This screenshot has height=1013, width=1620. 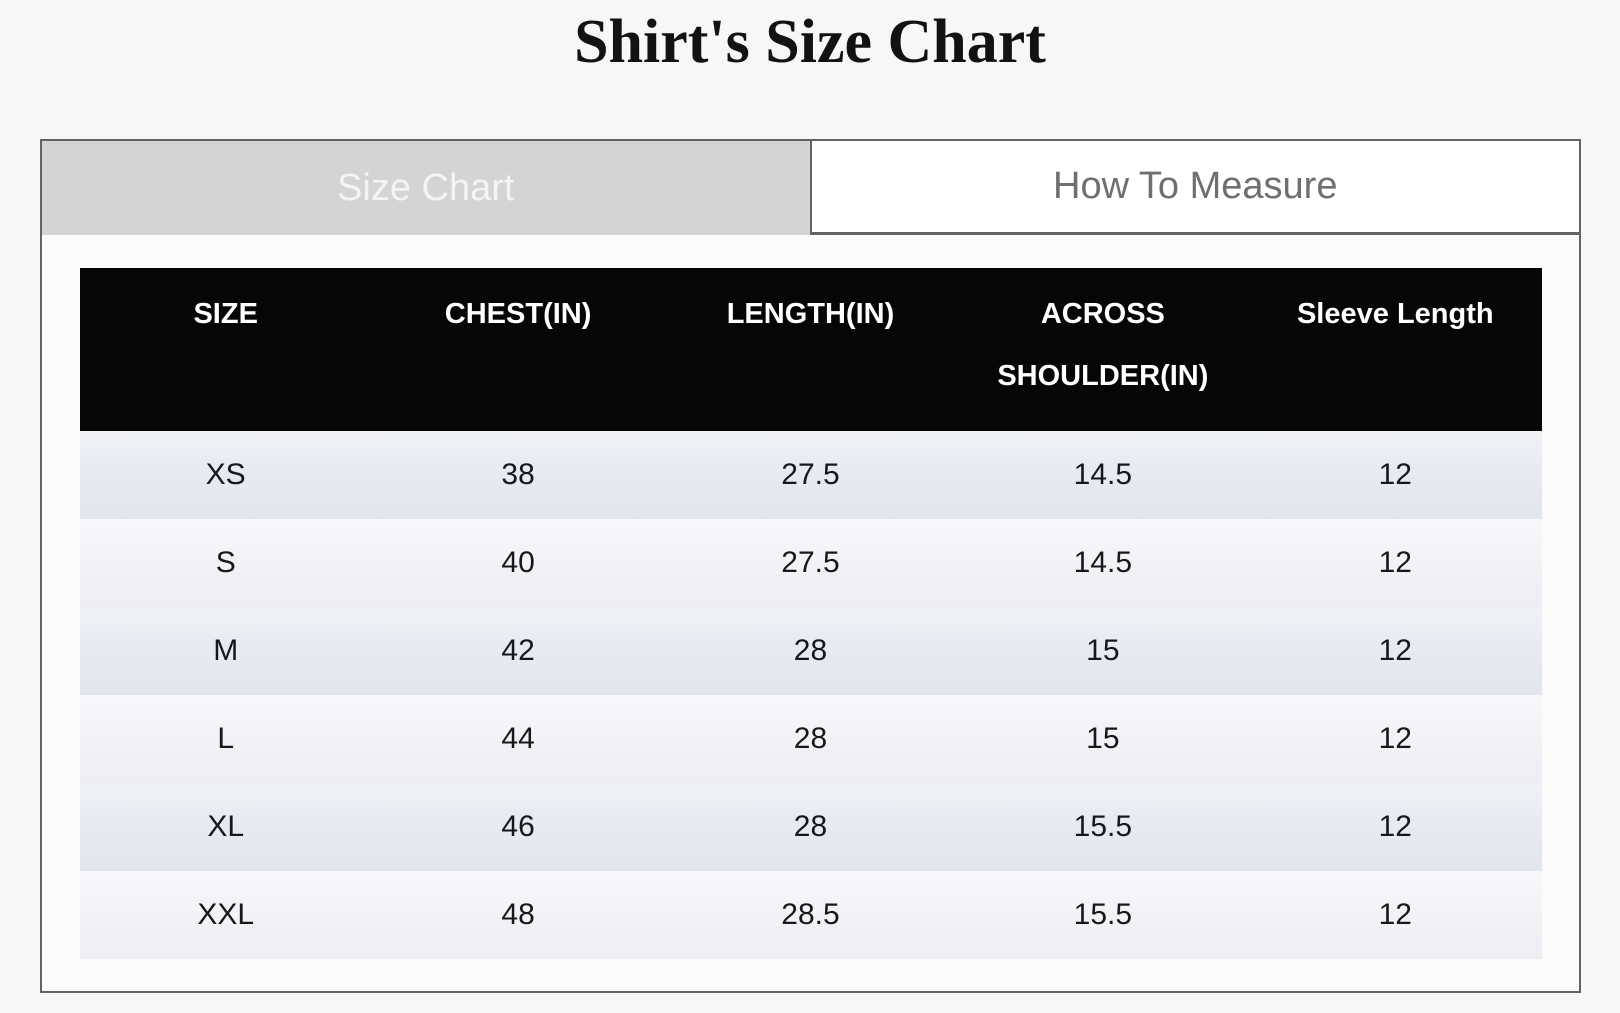 I want to click on value-cell: 38, so click(x=518, y=475).